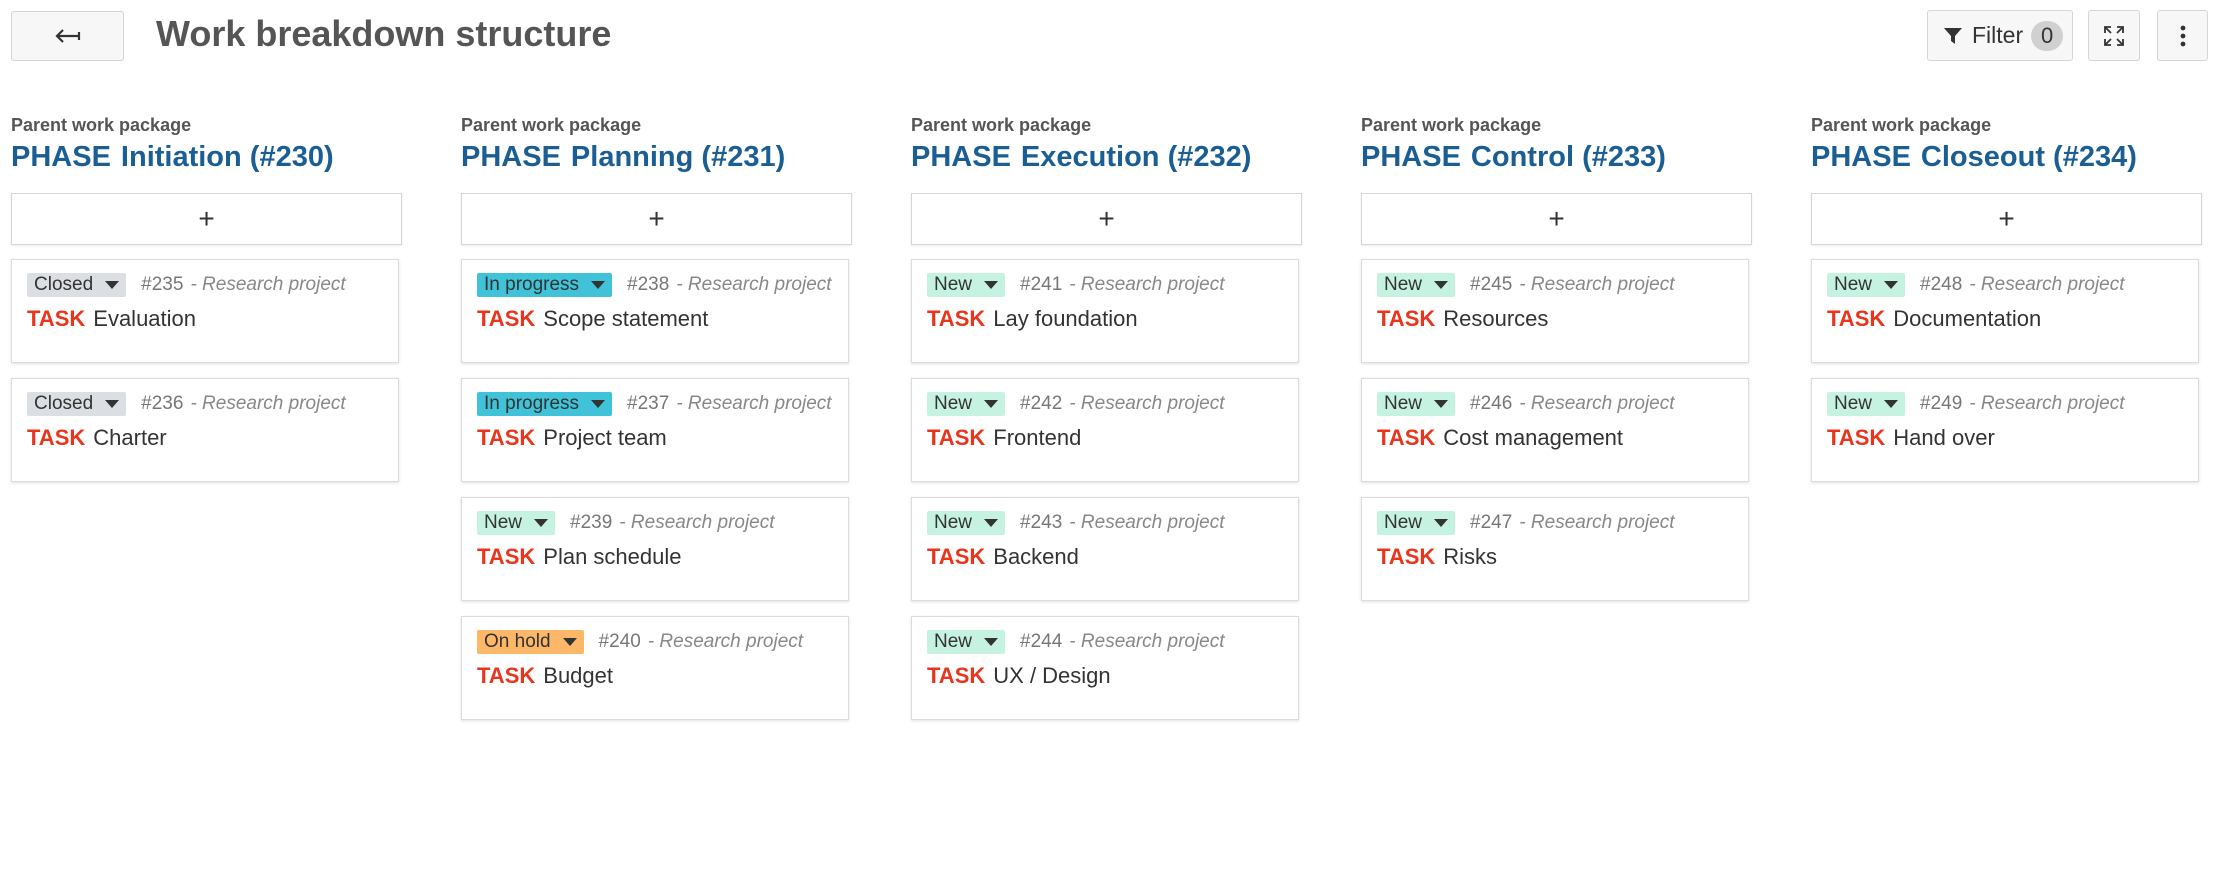 This screenshot has width=2215, height=895. I want to click on card-header: New #248 - Research project, so click(2005, 285).